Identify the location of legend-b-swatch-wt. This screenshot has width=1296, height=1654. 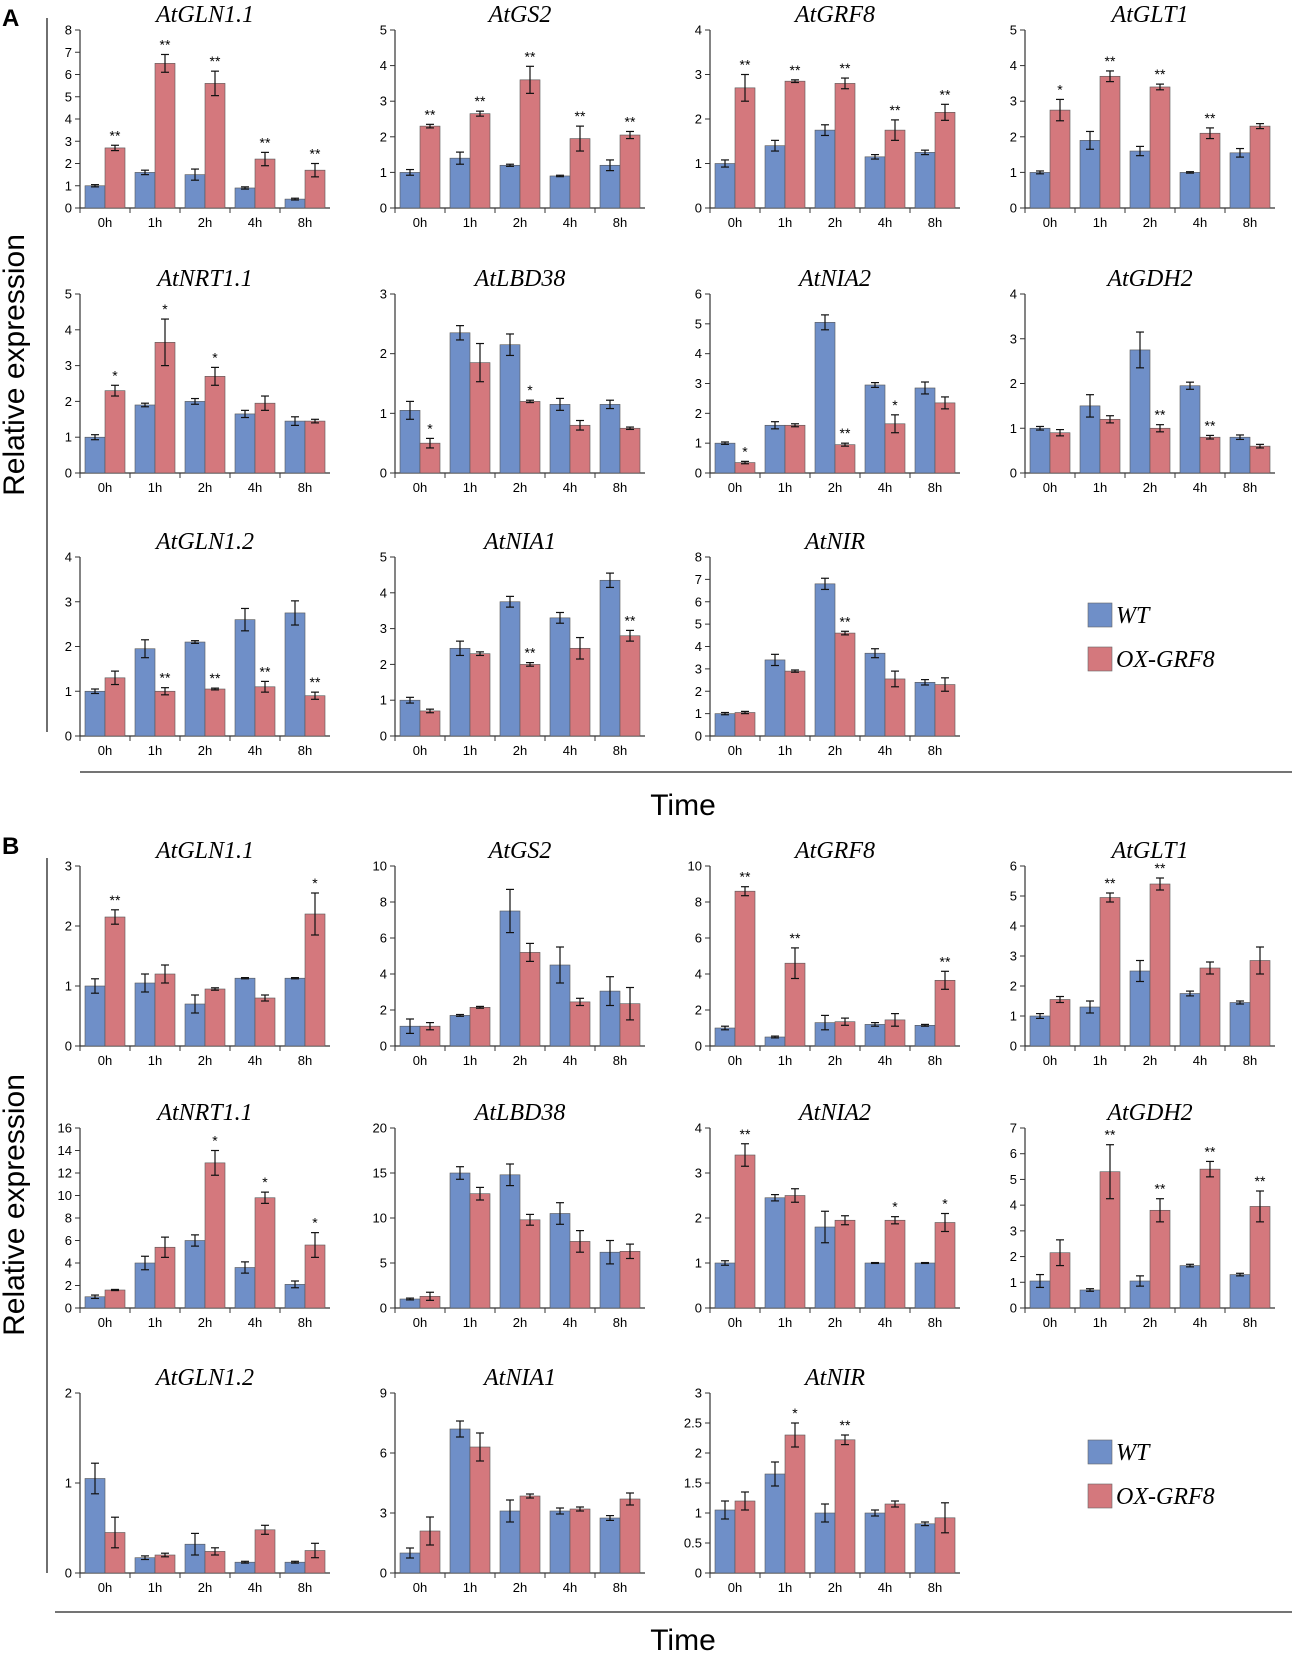
(1100, 1452).